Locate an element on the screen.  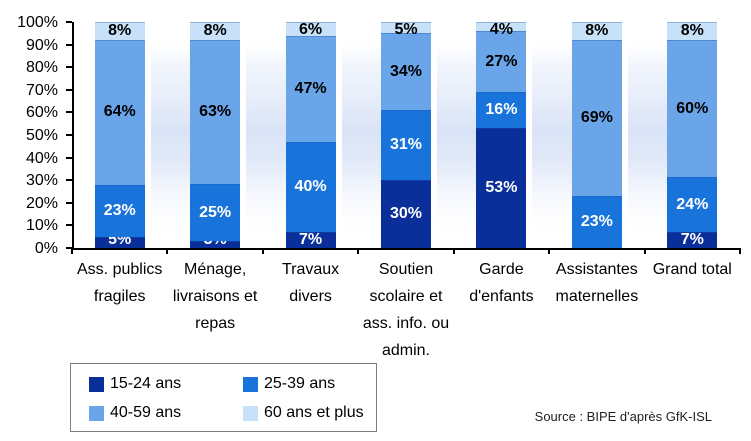
bar-value-label: 53% is located at coordinates (501, 188).